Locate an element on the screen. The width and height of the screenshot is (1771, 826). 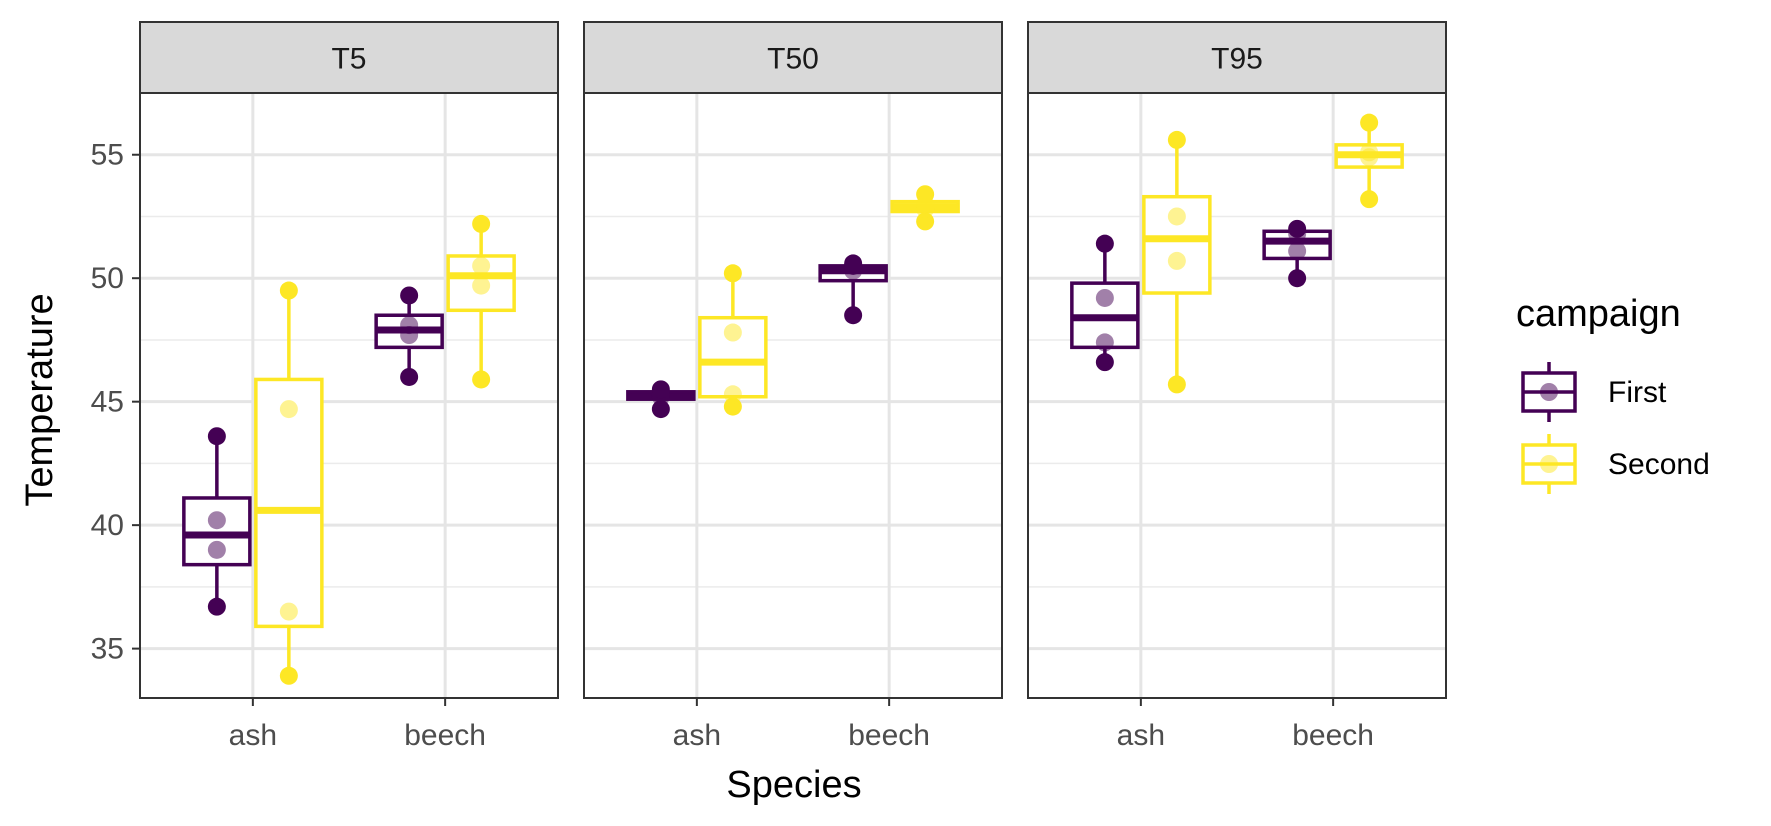
y-tick-label: 55 is located at coordinates (107, 155).